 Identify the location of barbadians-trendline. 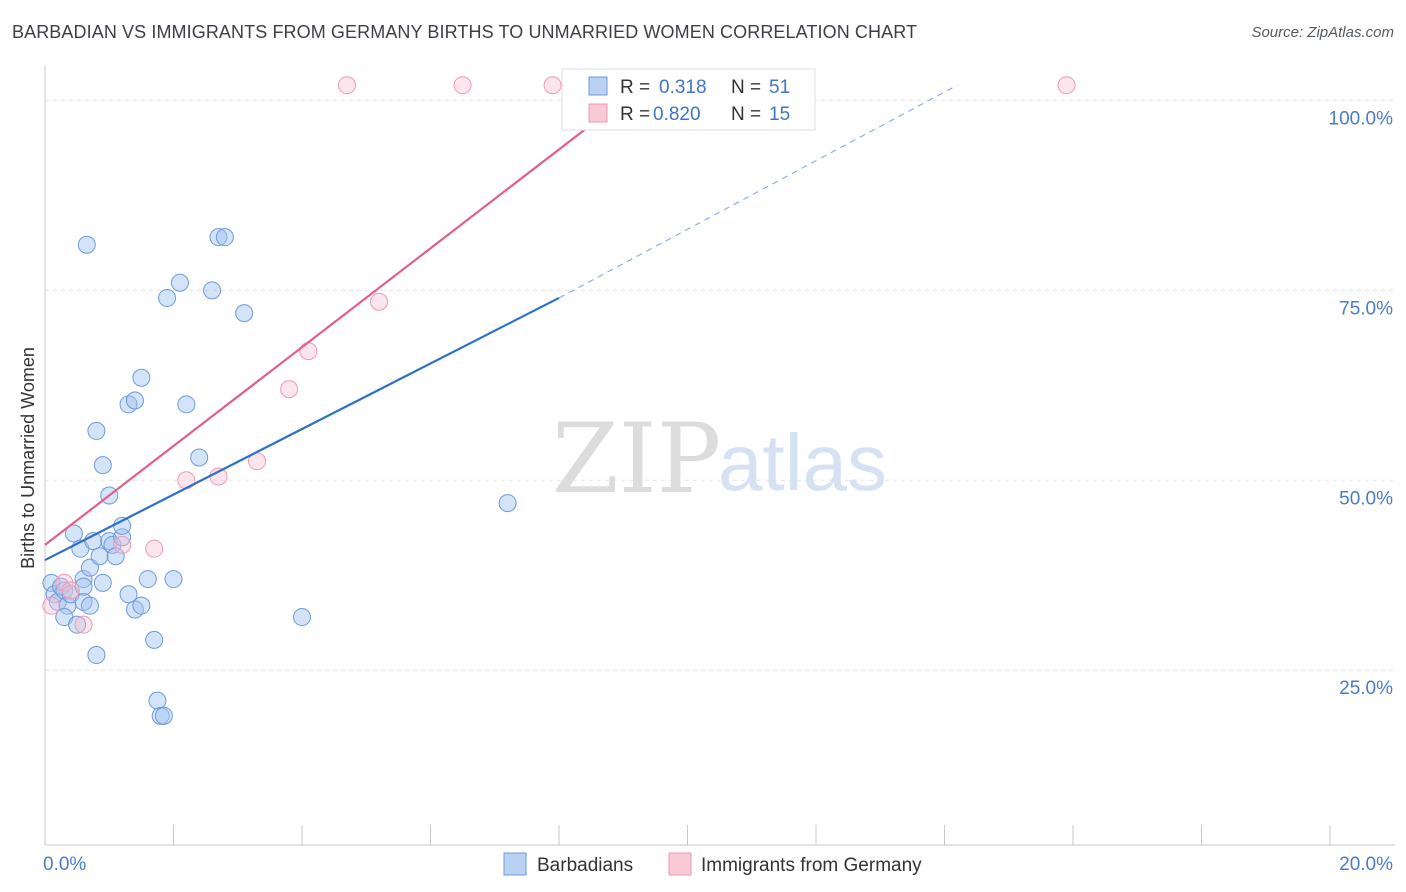
(302, 429).